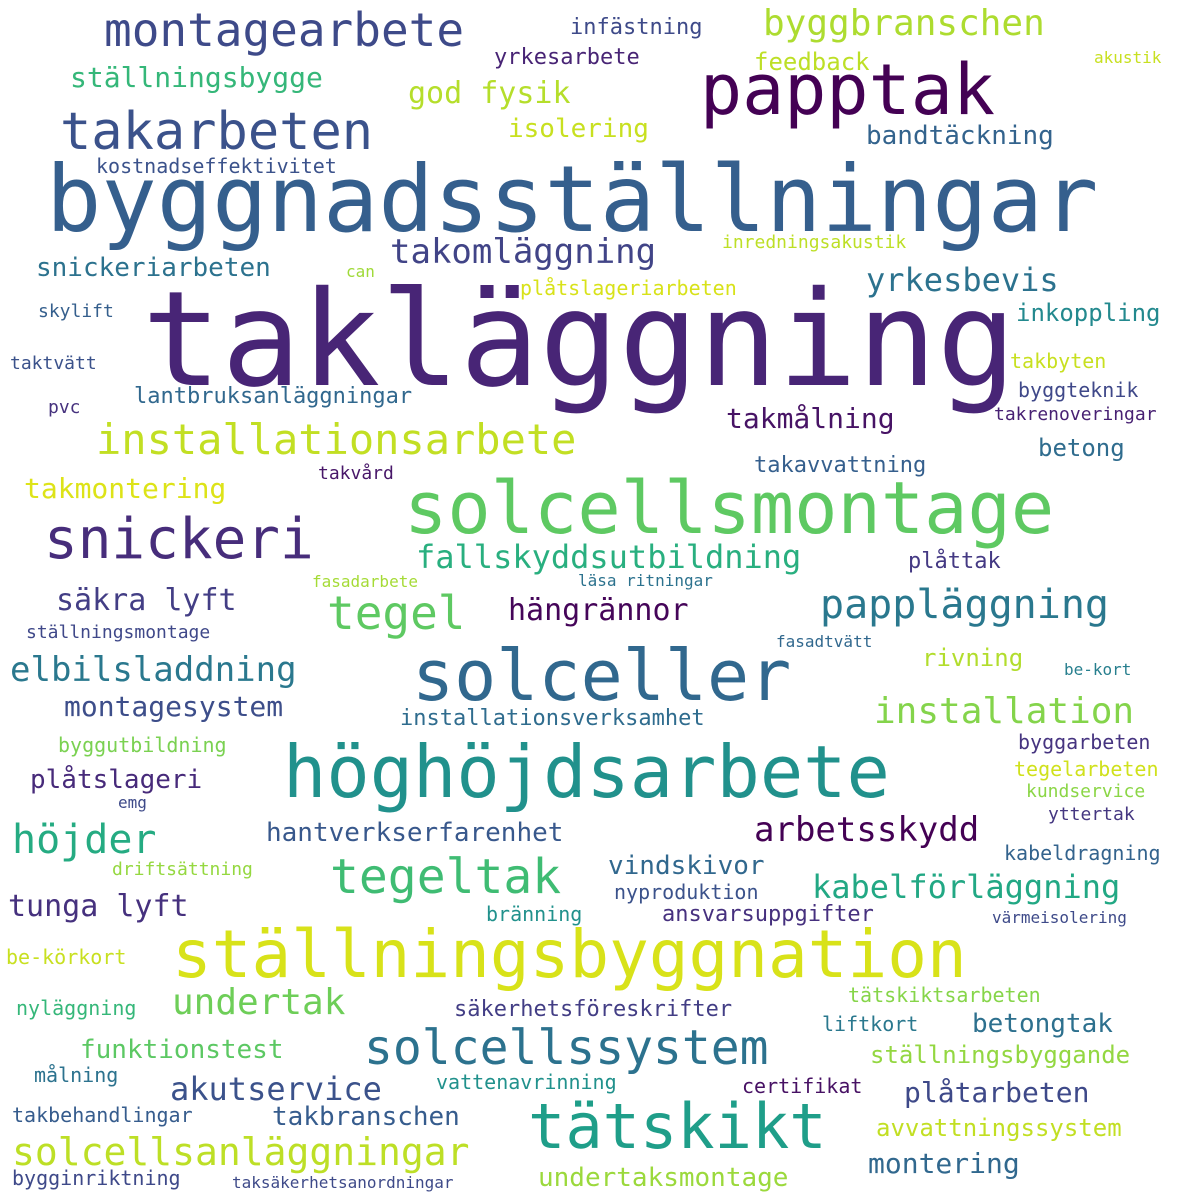 The height and width of the screenshot is (1200, 1200). Describe the element at coordinates (567, 57) in the screenshot. I see `word: yrkesarbete` at that location.